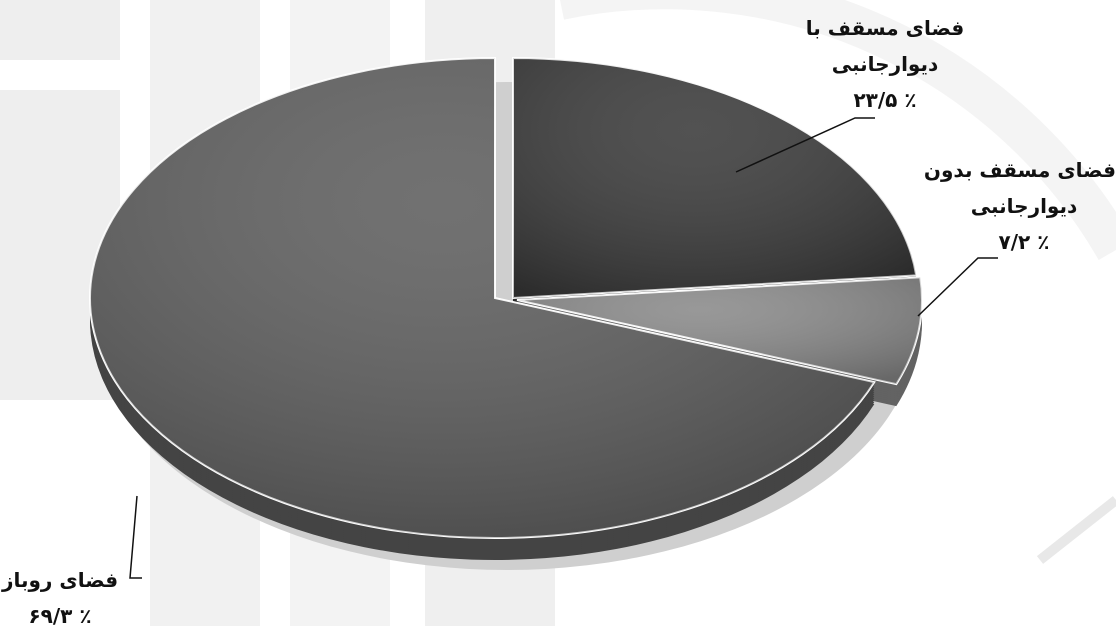  What do you see at coordinates (60, 580) in the screenshot?
I see `slice-label-line: فضای روباز` at bounding box center [60, 580].